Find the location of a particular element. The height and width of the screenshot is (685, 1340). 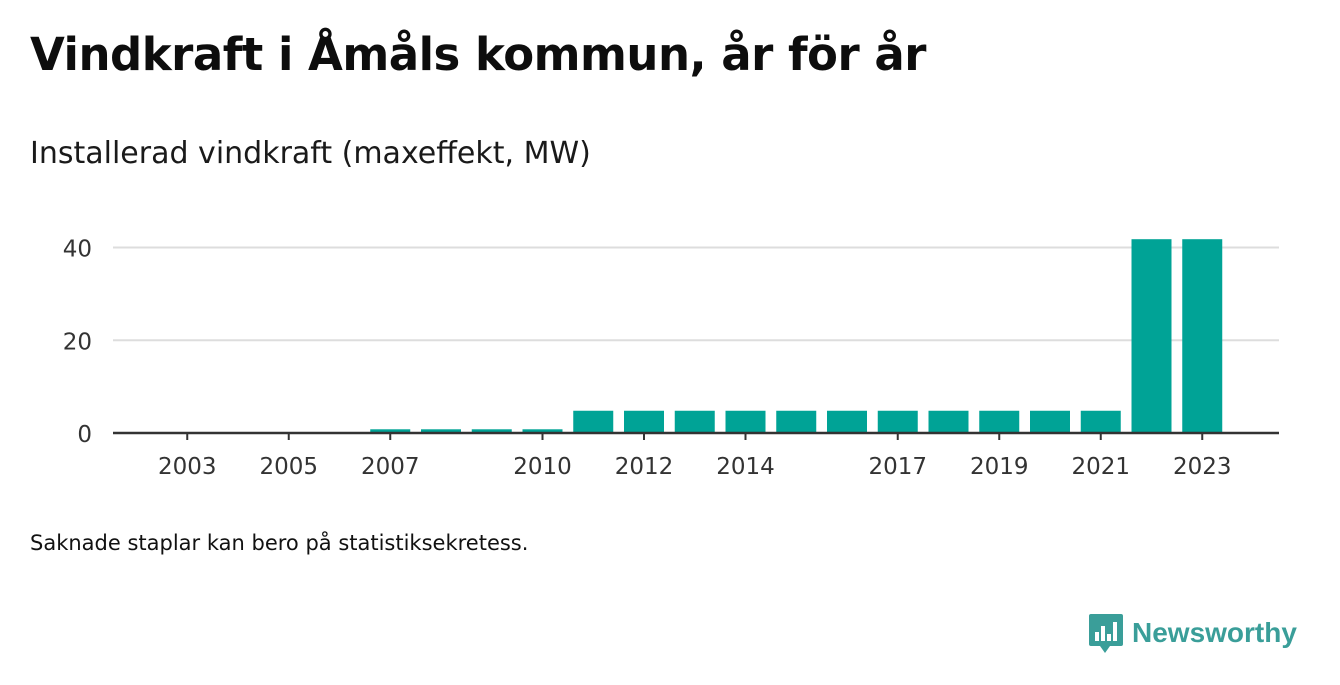

chart-subtitle: Installerad vindkraft (maxeffekt, MW) is located at coordinates (310, 153).